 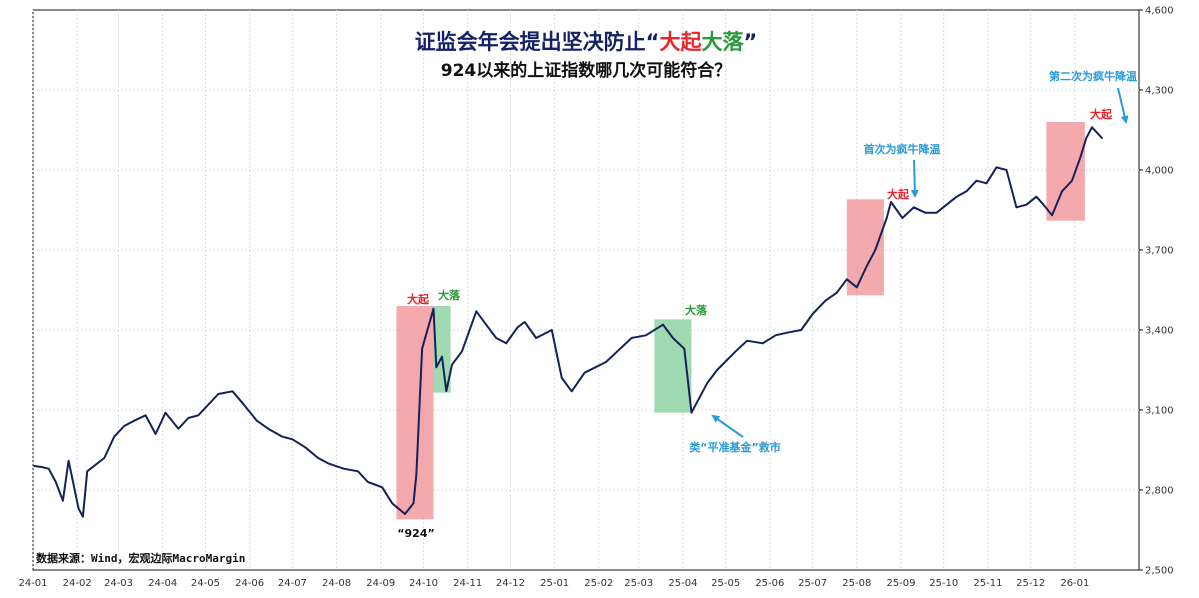 What do you see at coordinates (449, 295) in the screenshot?
I see `annotation-down1: 大落` at bounding box center [449, 295].